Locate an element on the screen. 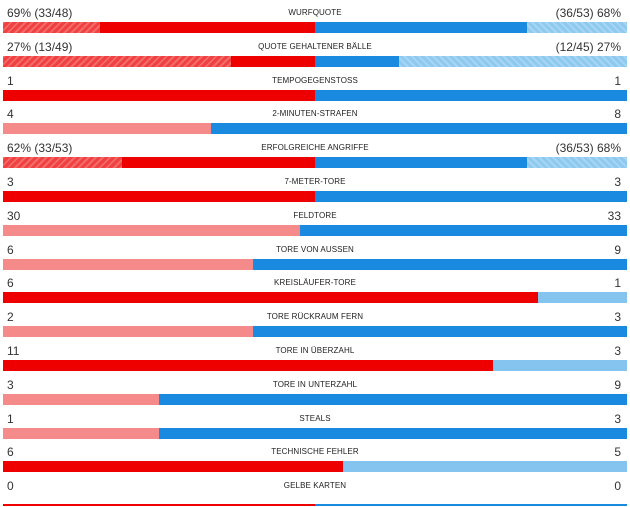 This screenshot has height=507, width=630. stat-label: 2-MINUTEN-STRAFEN is located at coordinates (315, 114).